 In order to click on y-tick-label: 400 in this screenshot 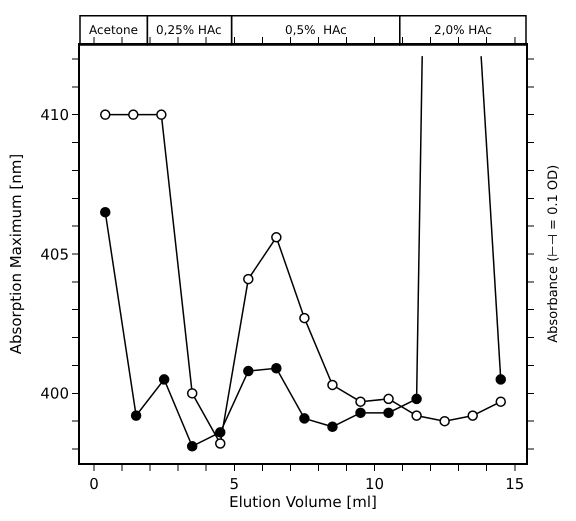, I will do `click(54, 393)`.